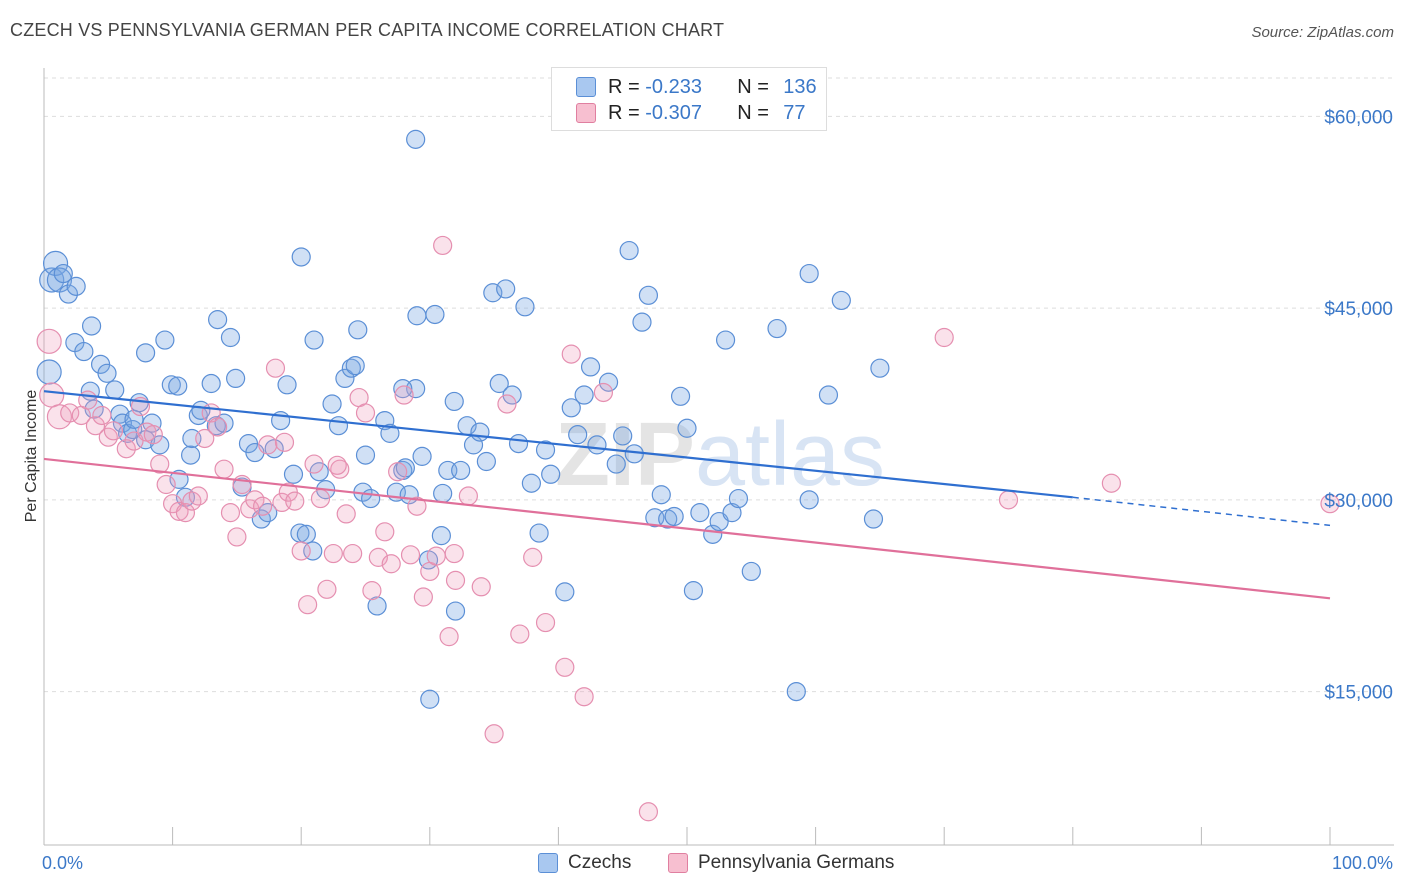 This screenshot has width=1406, height=892. What do you see at coordinates (794, 112) in the screenshot?
I see `legend-n-value: 77` at bounding box center [794, 112].